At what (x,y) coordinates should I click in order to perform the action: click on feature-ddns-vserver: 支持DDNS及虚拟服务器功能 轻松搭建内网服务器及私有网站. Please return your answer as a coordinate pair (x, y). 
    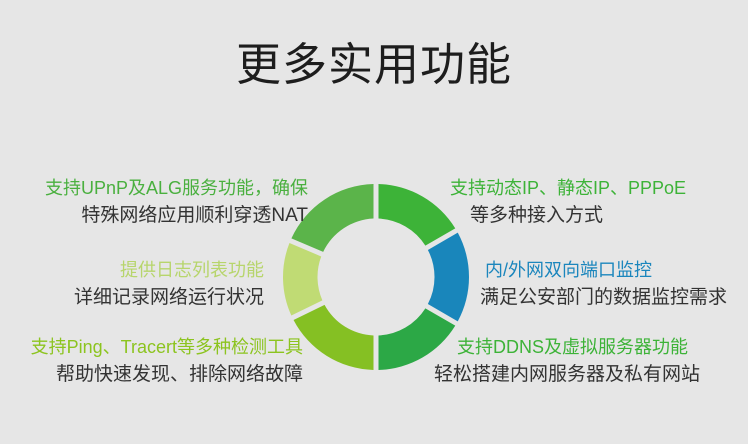
    Looking at the image, I should click on (567, 361).